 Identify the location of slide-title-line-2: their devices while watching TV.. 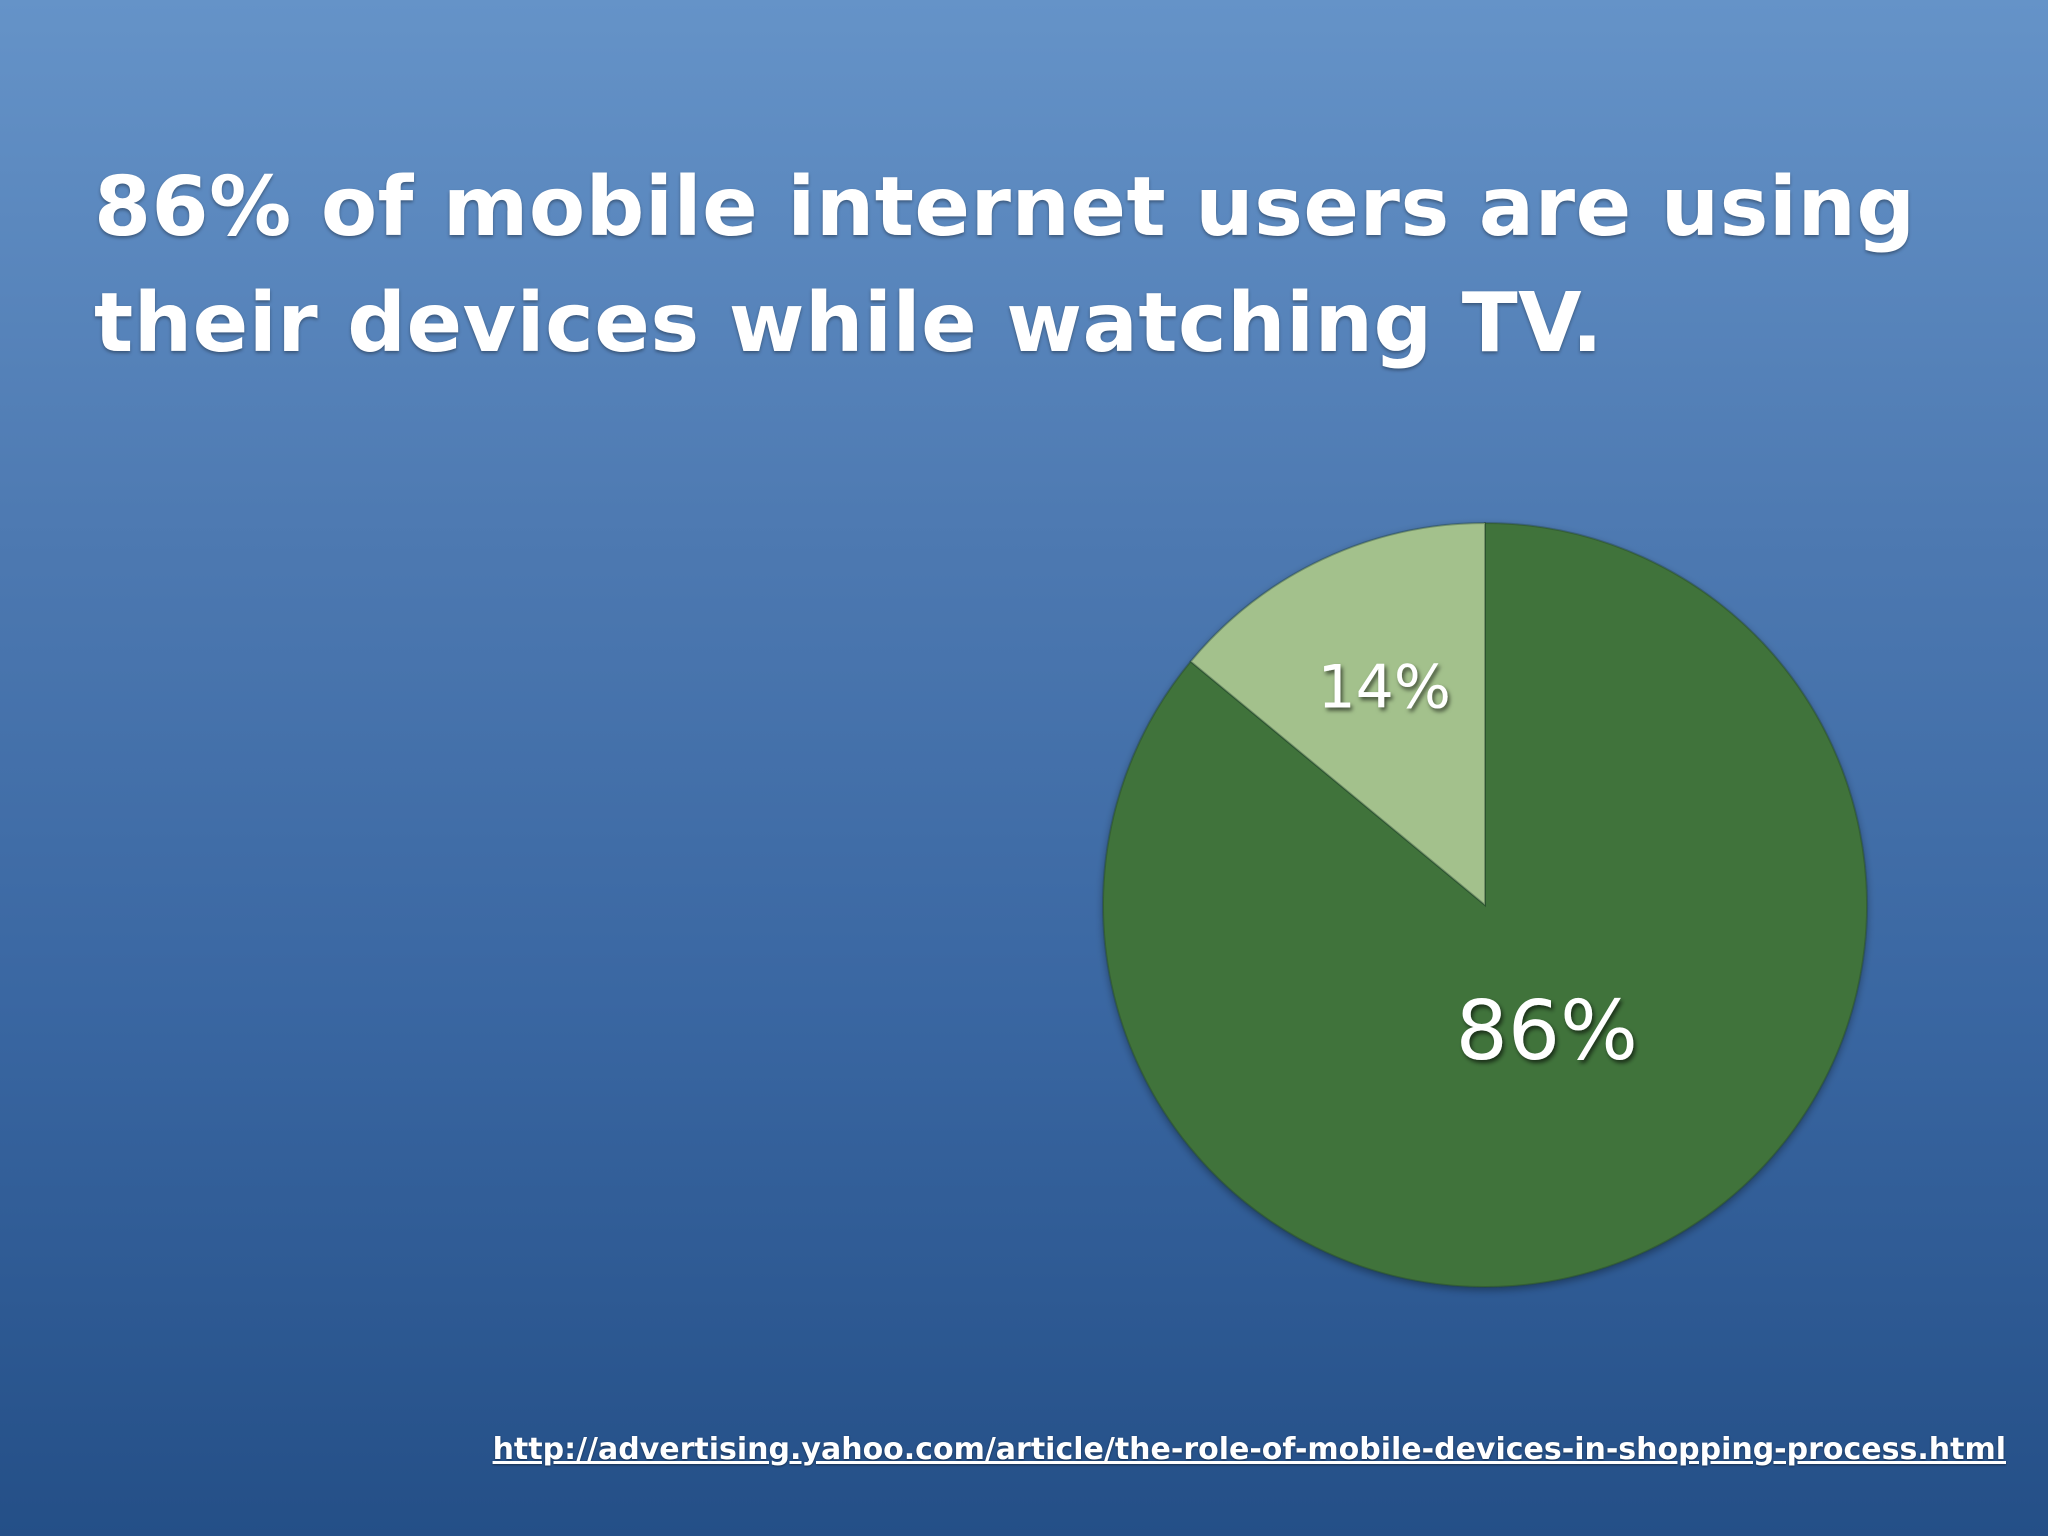
(849, 323).